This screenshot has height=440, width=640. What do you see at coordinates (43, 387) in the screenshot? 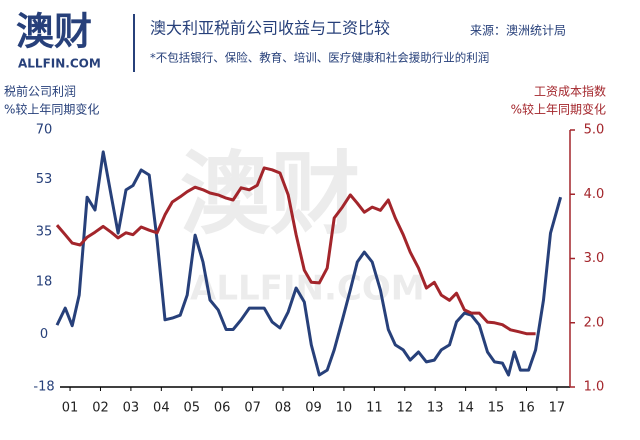
I see `y-tick-label: -18` at bounding box center [43, 387].